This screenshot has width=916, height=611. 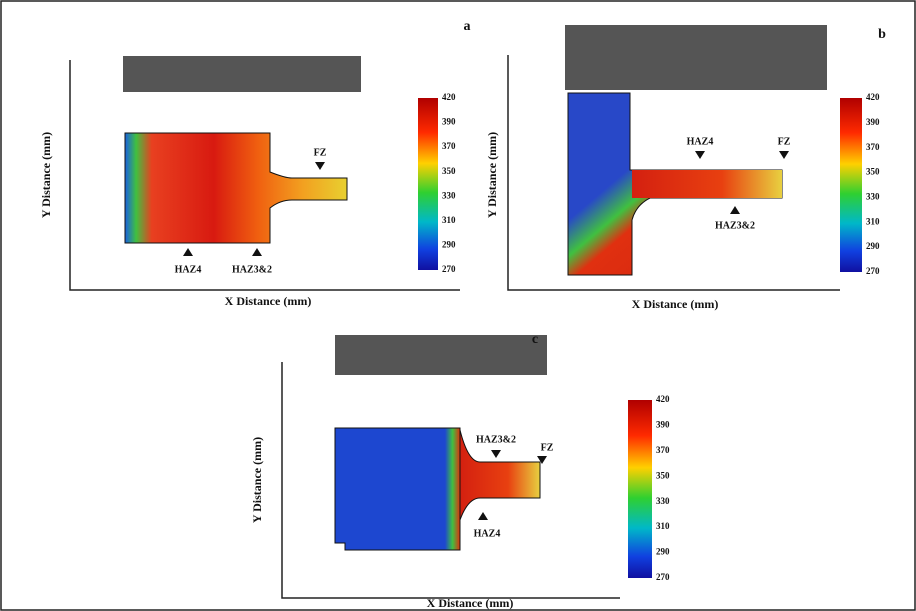 I want to click on panel-label: b, so click(x=882, y=34).